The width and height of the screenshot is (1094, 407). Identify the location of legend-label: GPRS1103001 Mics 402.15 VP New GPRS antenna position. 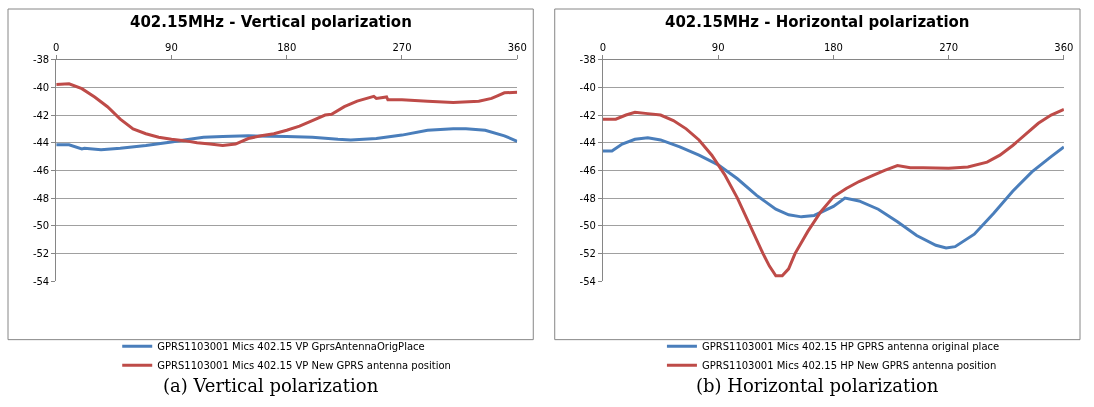
(304, 366).